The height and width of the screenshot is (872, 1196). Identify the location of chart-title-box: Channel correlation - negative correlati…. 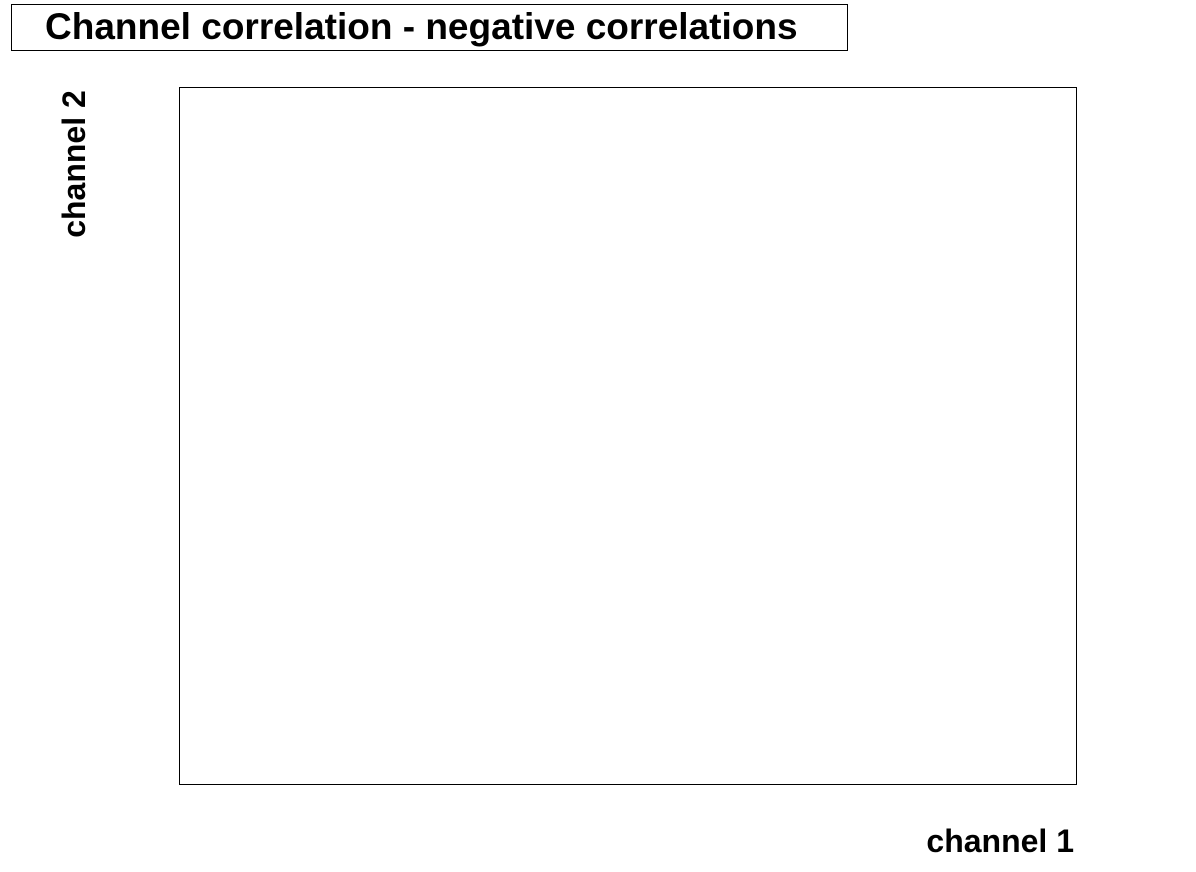
(429, 27).